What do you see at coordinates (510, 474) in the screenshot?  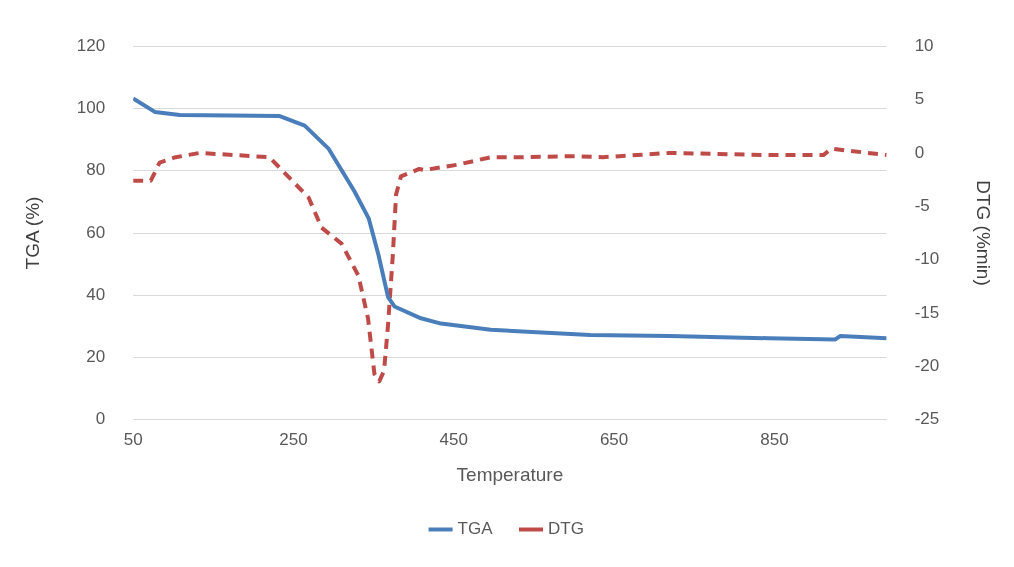 I see `x-axis-title: Temperature` at bounding box center [510, 474].